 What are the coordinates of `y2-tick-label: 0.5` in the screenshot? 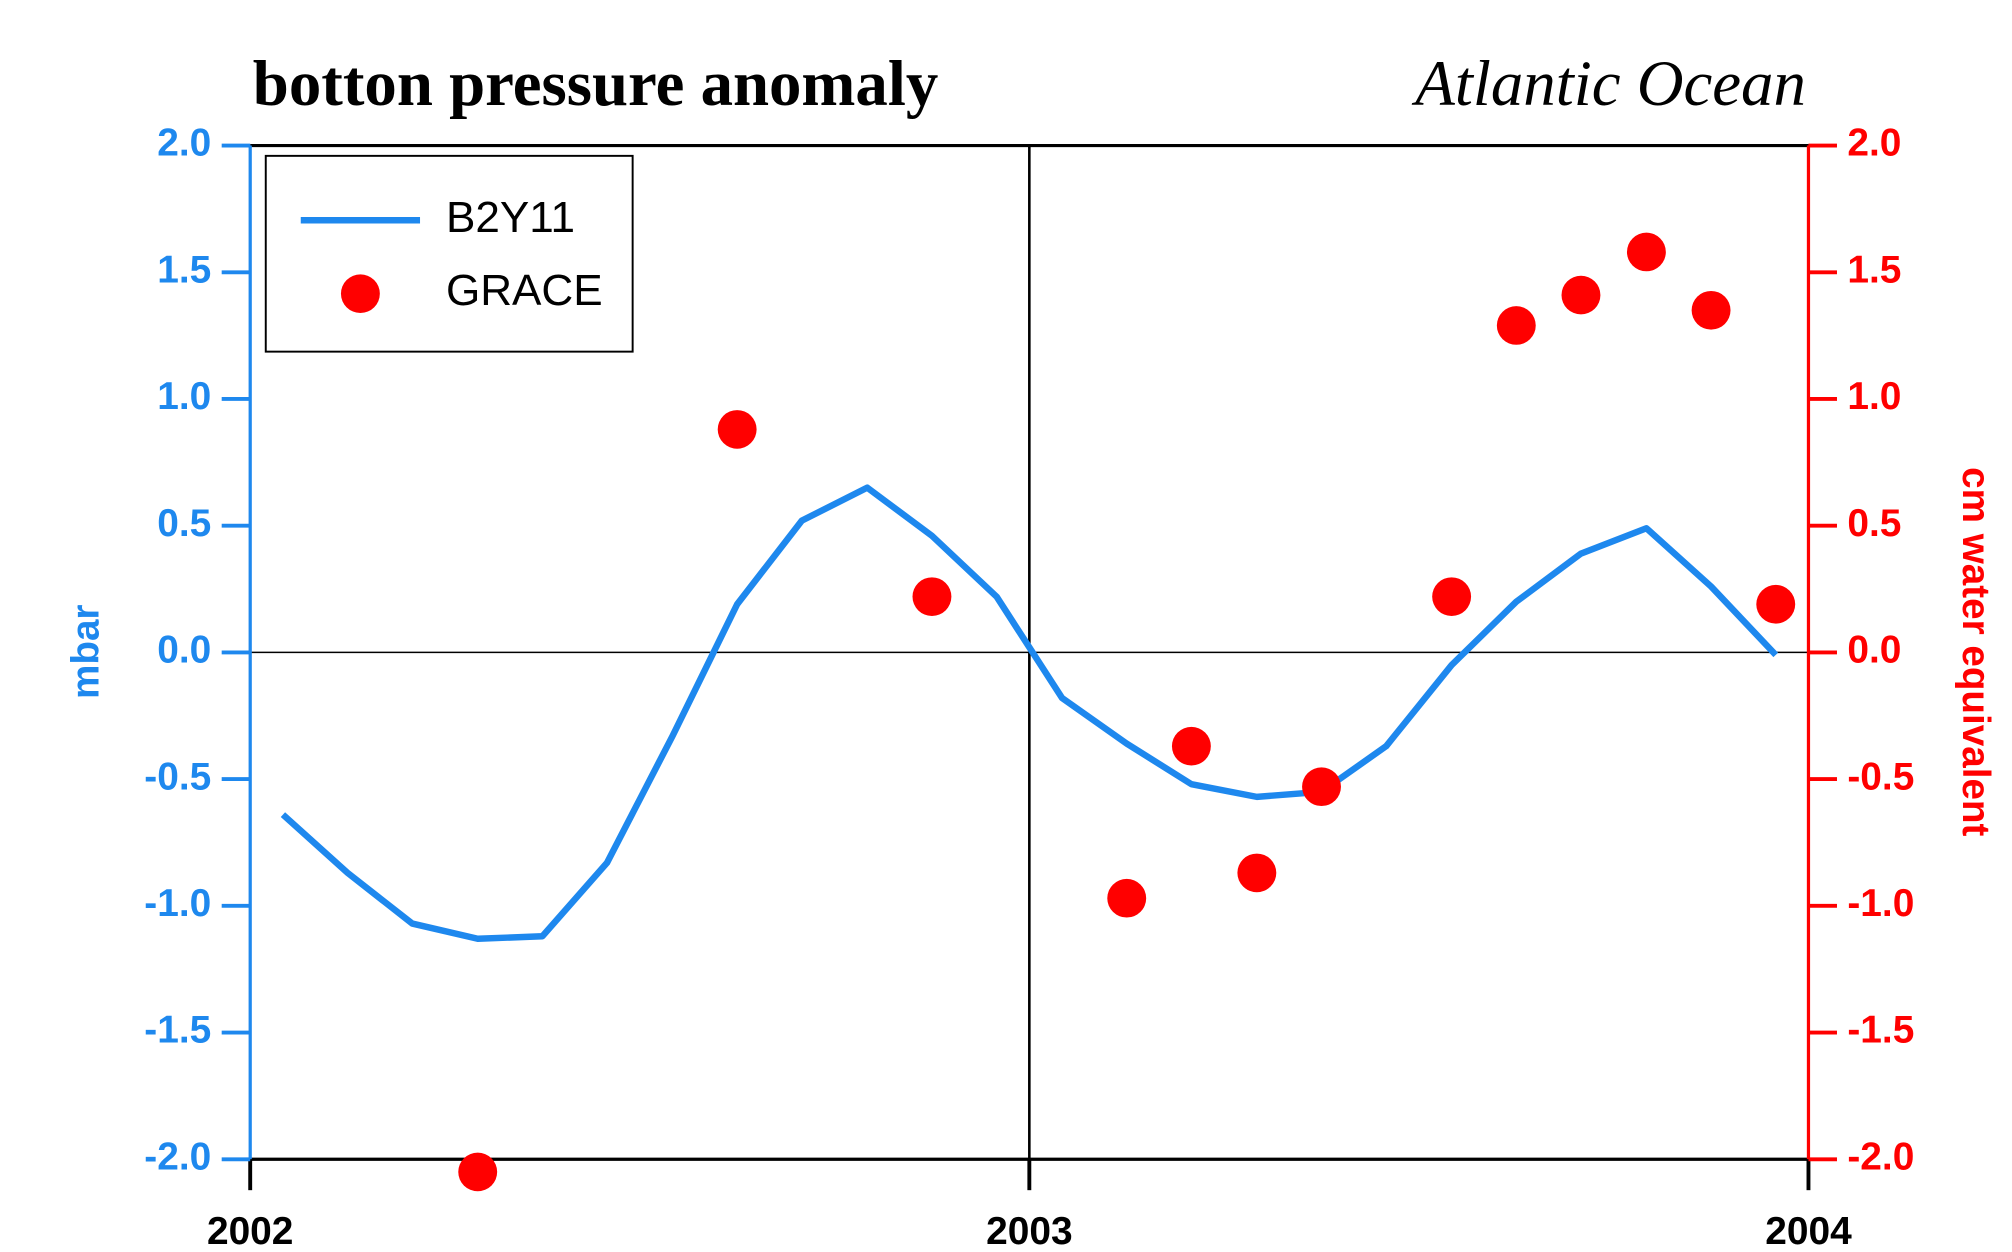 It's located at (1874, 523).